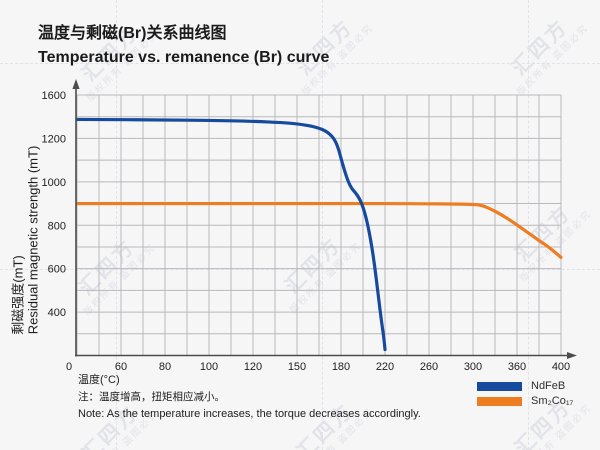  What do you see at coordinates (473, 367) in the screenshot?
I see `svg-text: 300` at bounding box center [473, 367].